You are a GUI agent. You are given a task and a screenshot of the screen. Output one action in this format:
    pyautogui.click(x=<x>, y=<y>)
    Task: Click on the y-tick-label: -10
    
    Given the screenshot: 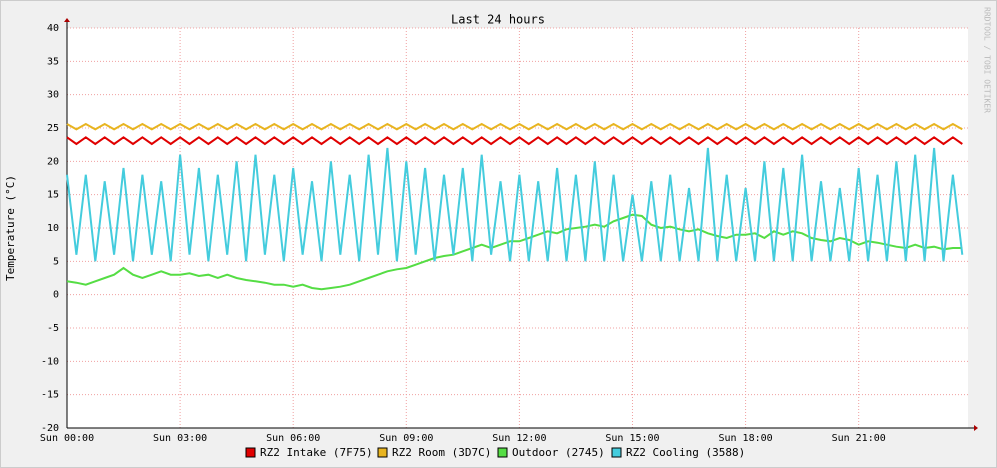 What is the action you would take?
    pyautogui.click(x=50, y=361)
    